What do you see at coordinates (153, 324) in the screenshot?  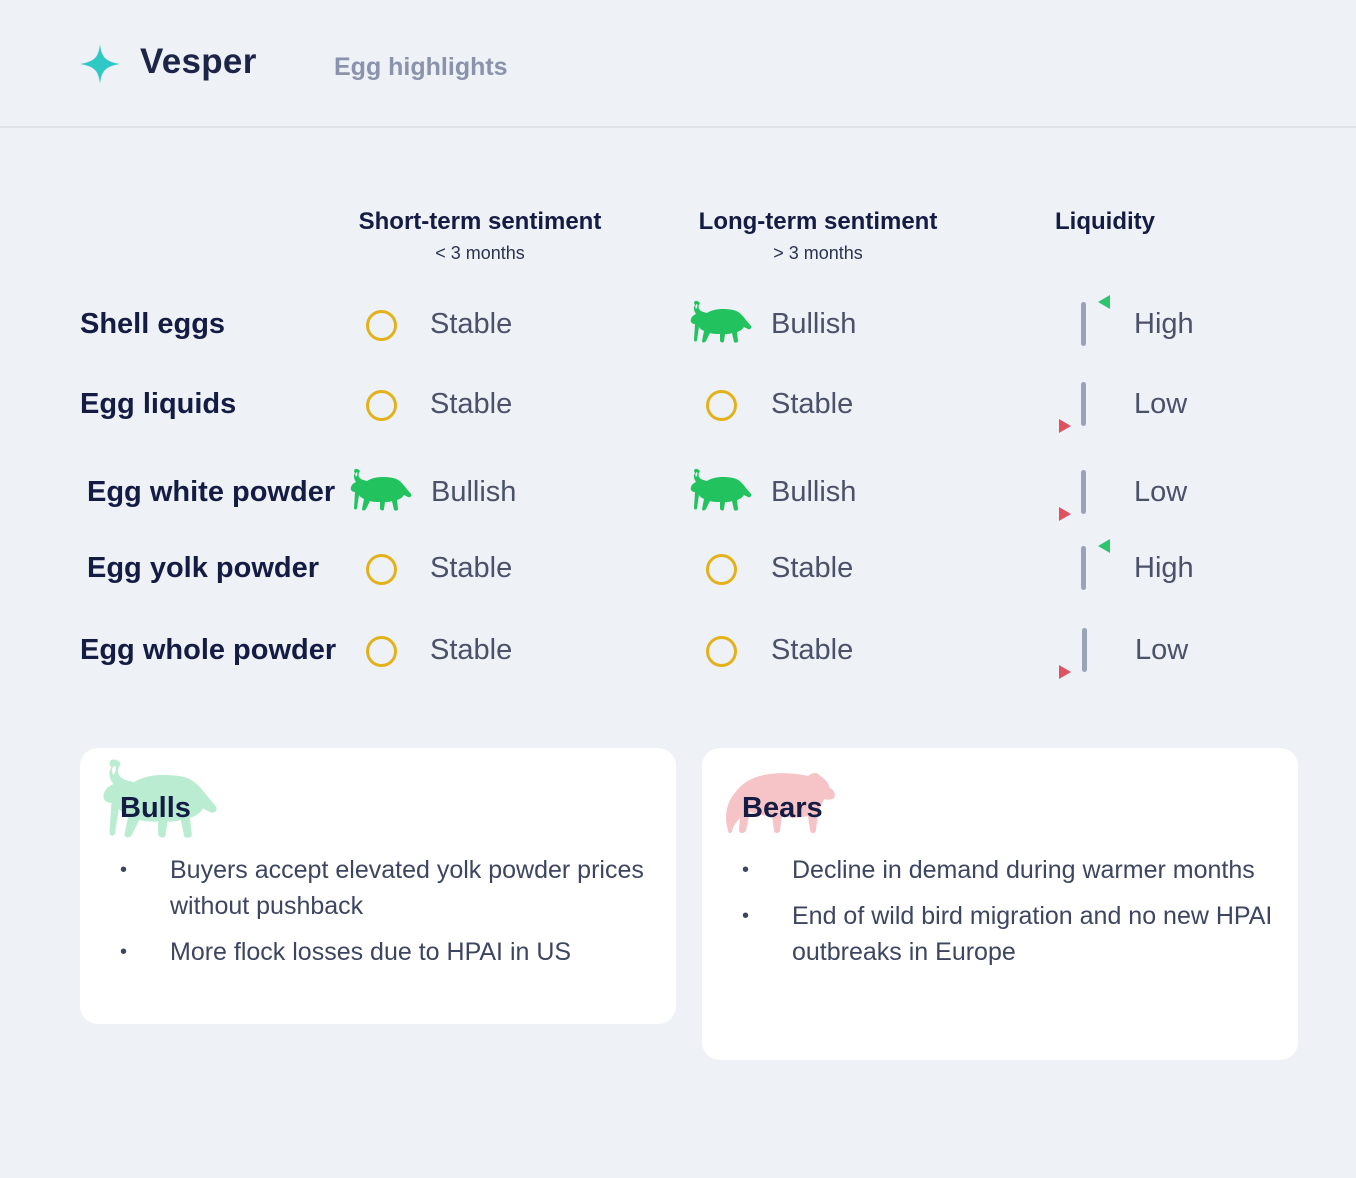 I see `row-label-shell-eggs: Shell eggs` at bounding box center [153, 324].